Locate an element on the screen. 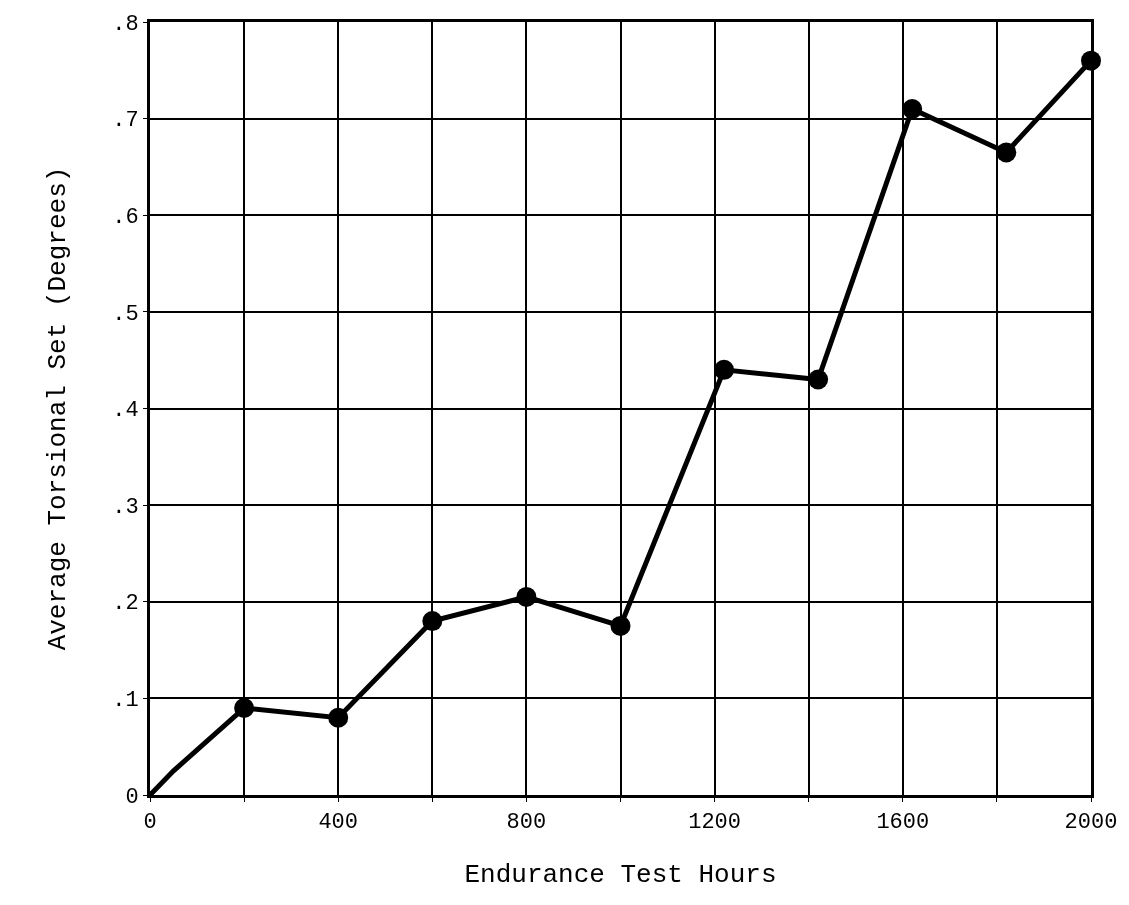 Image resolution: width=1129 pixels, height=905 pixels. y-tick-label: .3 is located at coordinates (125, 507).